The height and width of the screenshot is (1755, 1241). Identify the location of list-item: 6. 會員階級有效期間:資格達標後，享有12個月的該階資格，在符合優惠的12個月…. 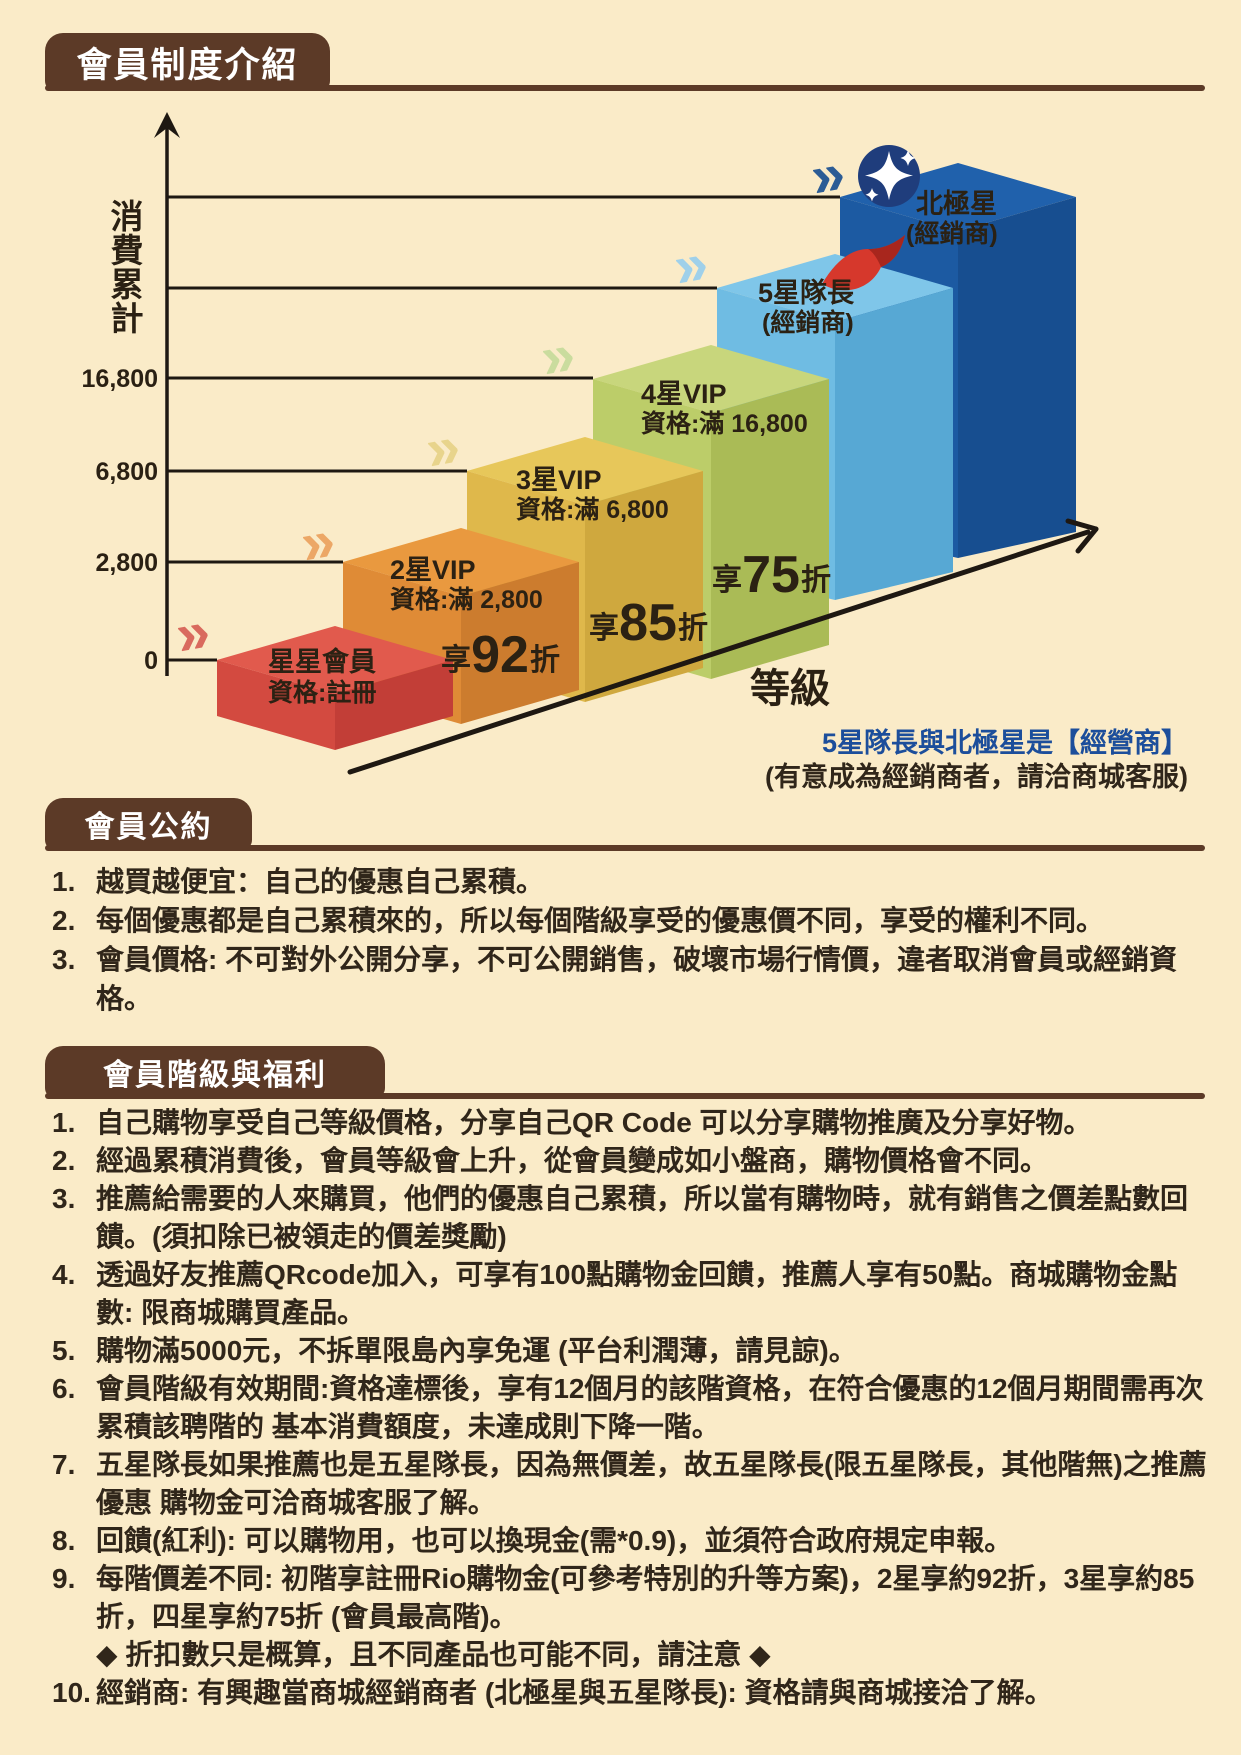
(629, 1408).